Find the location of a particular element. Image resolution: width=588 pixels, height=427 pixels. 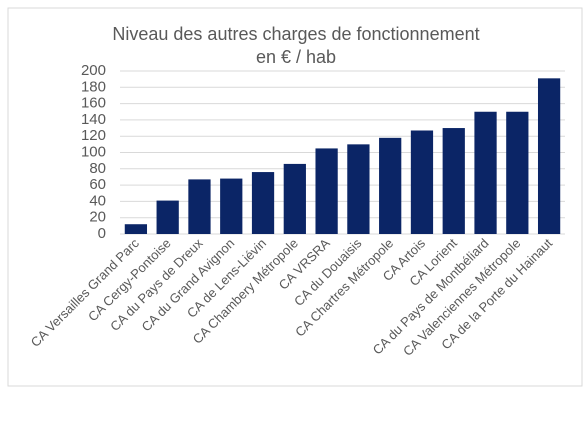

y-tick-label: 20 is located at coordinates (97, 217).